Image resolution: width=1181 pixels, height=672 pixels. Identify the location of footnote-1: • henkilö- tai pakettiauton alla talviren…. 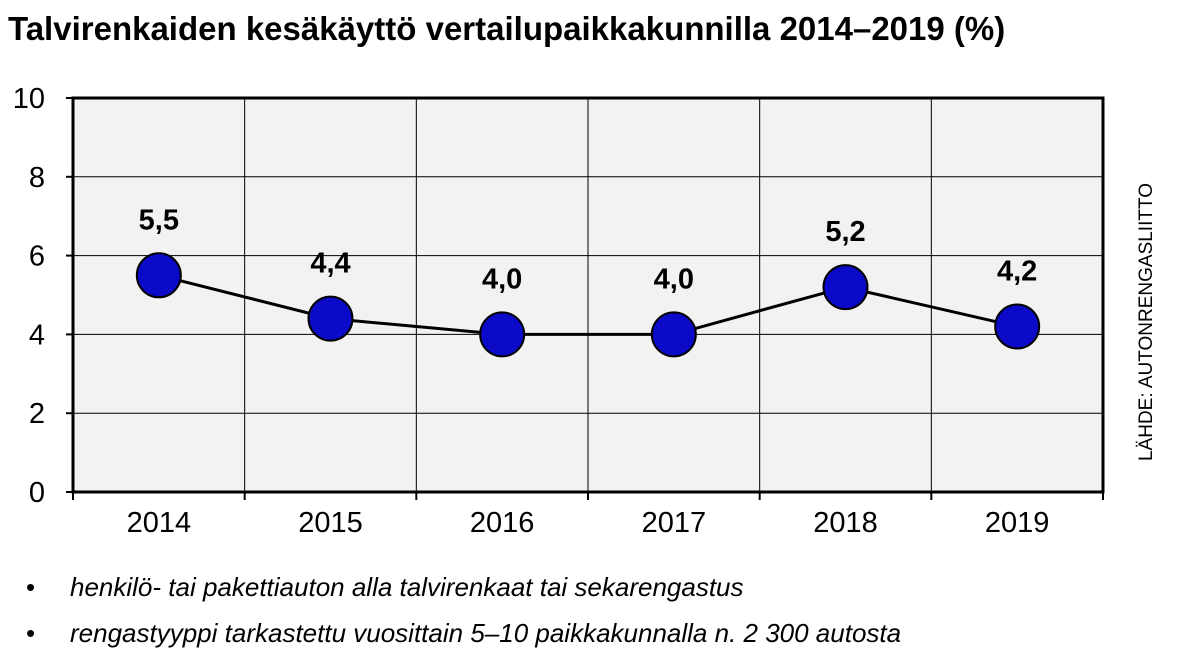
(385, 587).